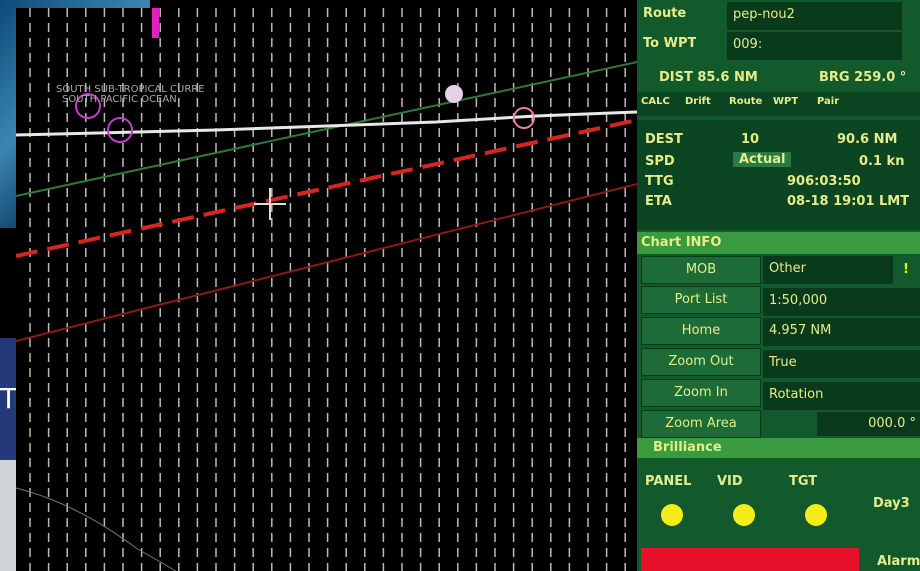  What do you see at coordinates (814, 16) in the screenshot?
I see `route-select: pep-nou2` at bounding box center [814, 16].